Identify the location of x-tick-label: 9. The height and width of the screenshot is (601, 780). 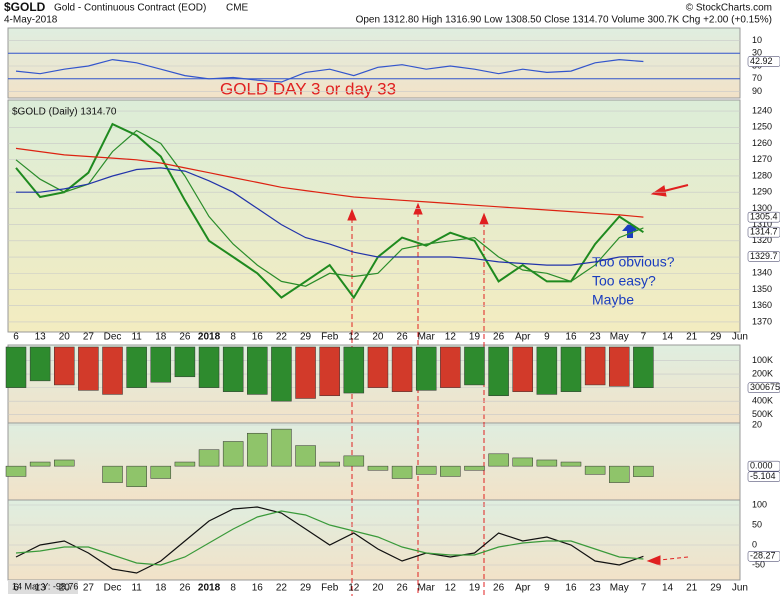
(547, 588).